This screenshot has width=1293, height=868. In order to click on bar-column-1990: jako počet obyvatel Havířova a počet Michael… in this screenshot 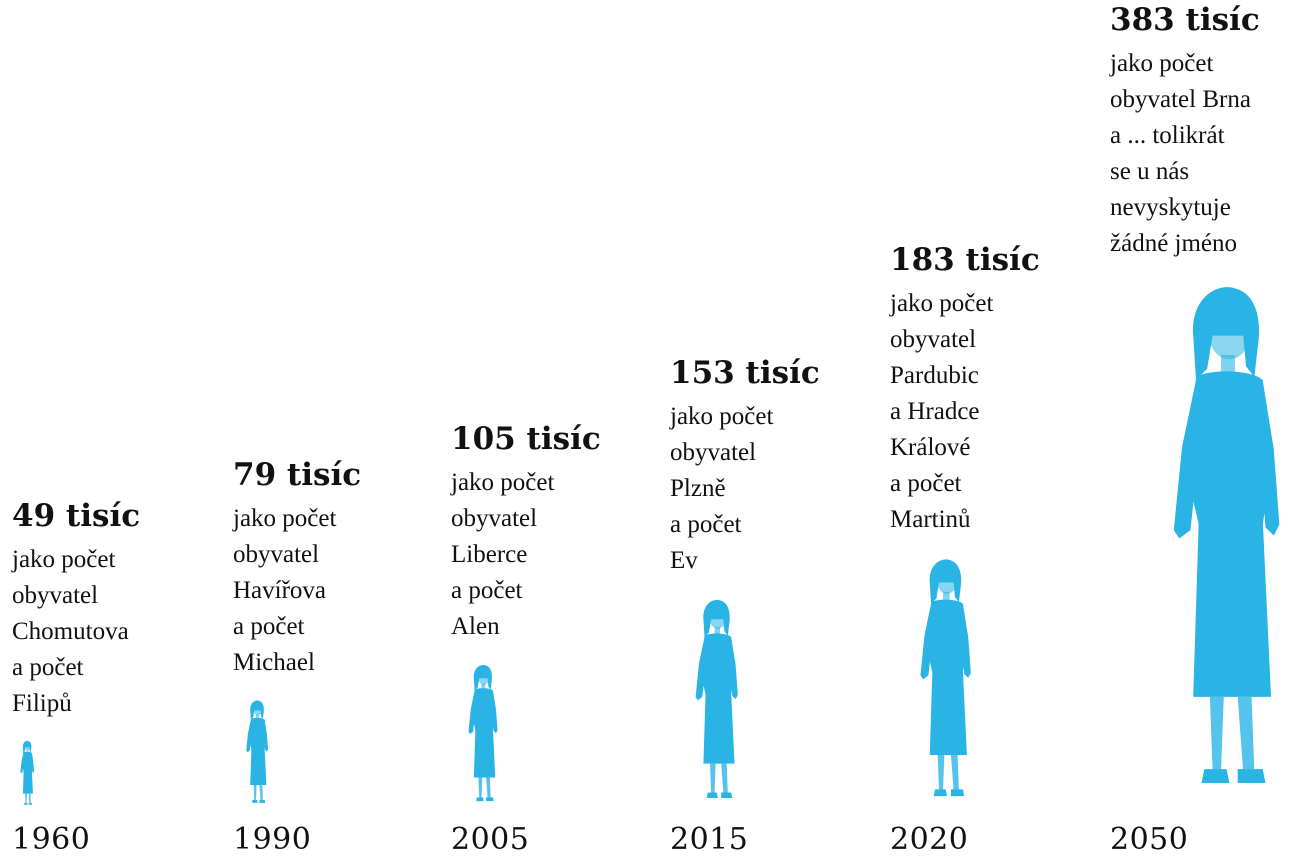, I will do `click(328, 434)`.